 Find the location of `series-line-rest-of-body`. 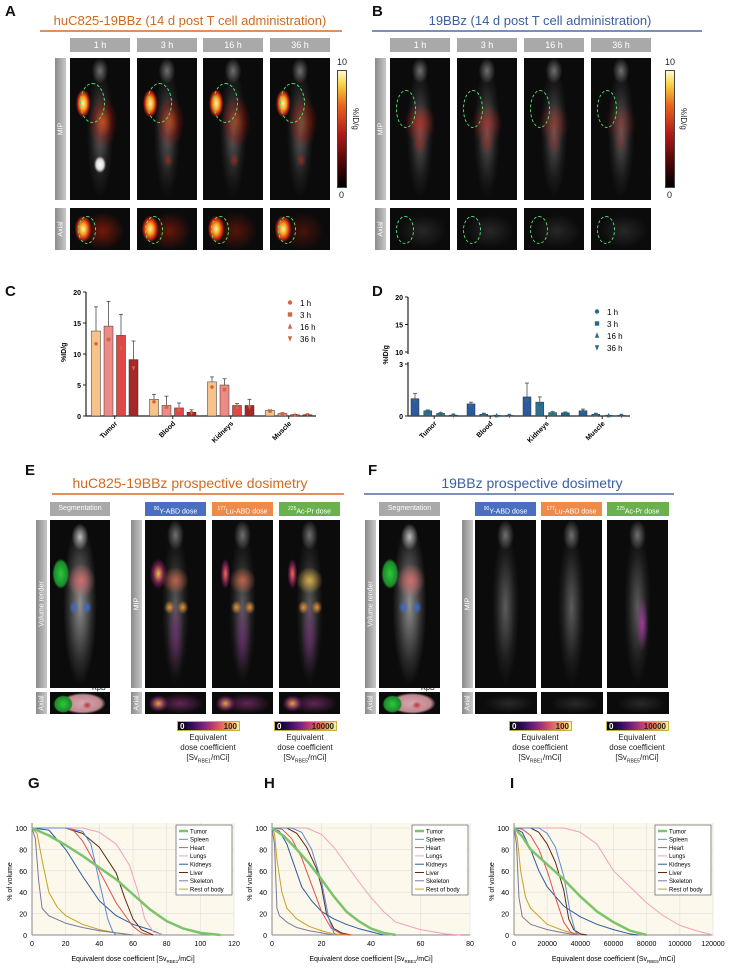

series-line-rest-of-body is located at coordinates (82, 881).